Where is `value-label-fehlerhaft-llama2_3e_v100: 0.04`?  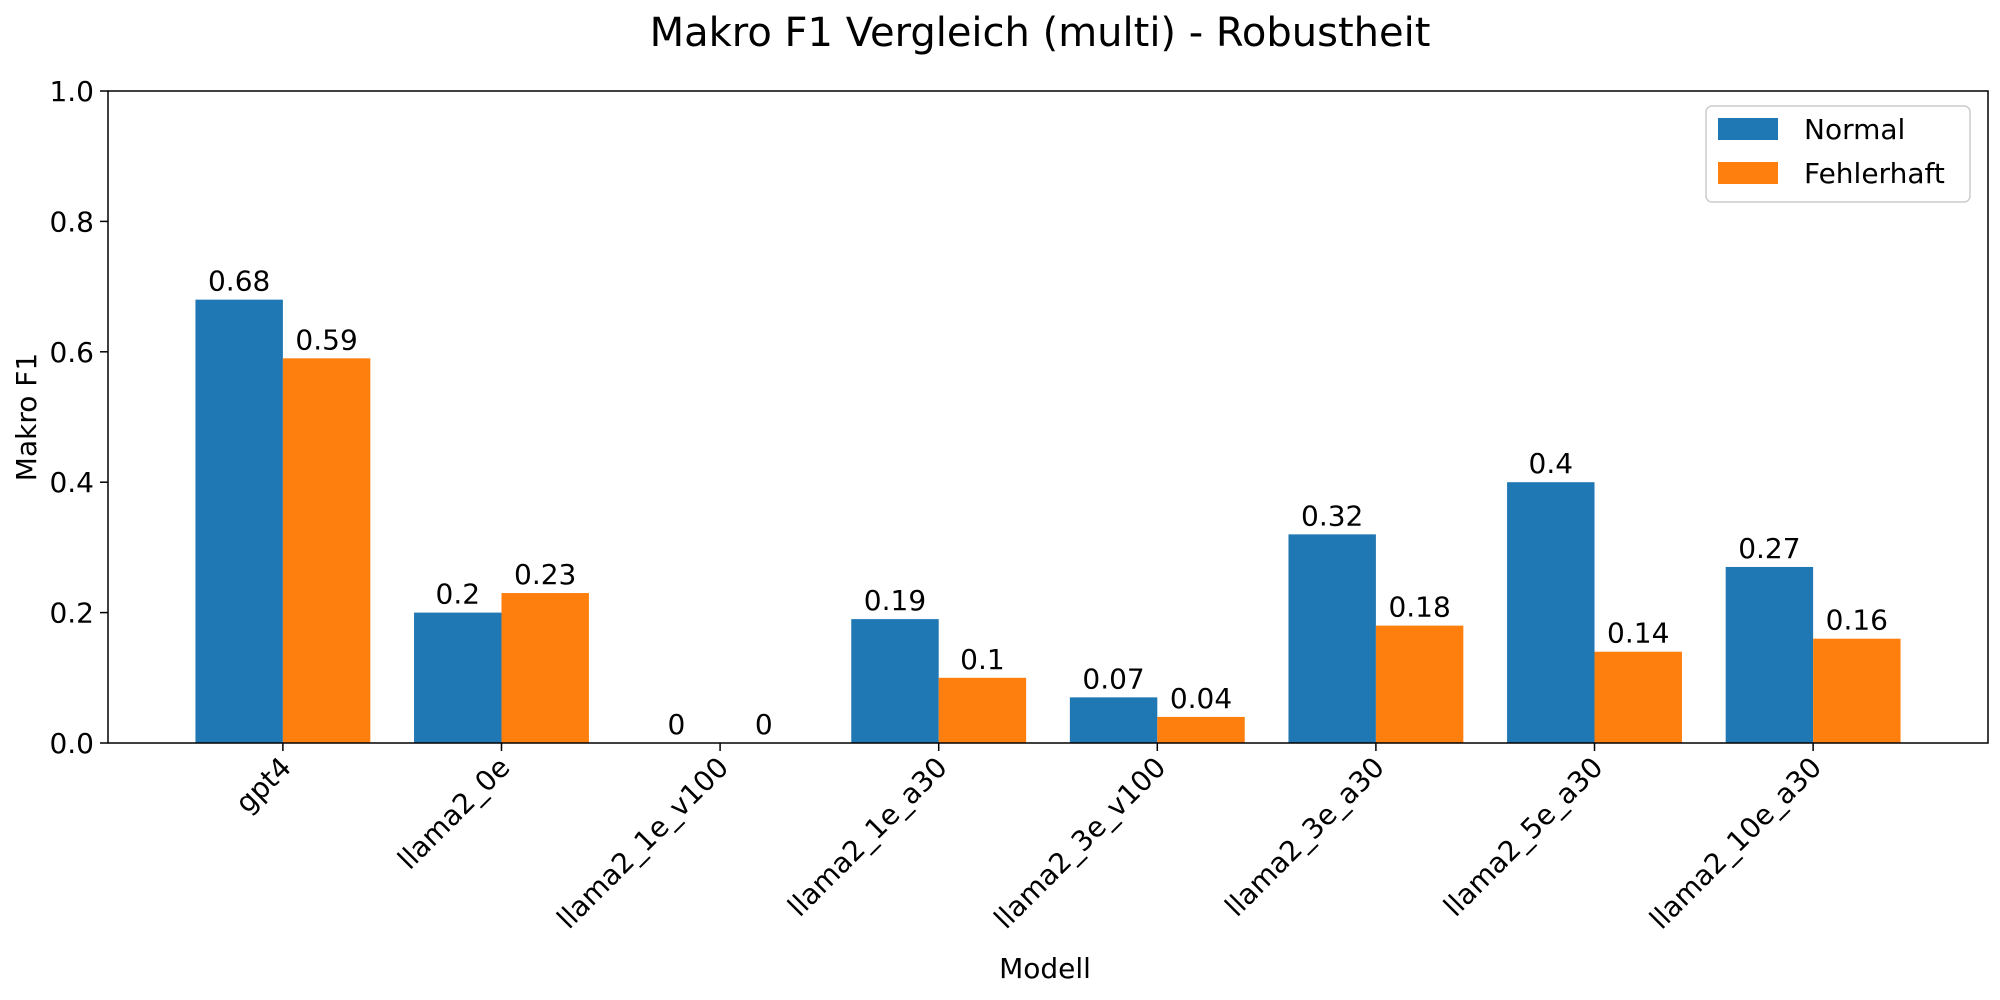 value-label-fehlerhaft-llama2_3e_v100: 0.04 is located at coordinates (1201, 698).